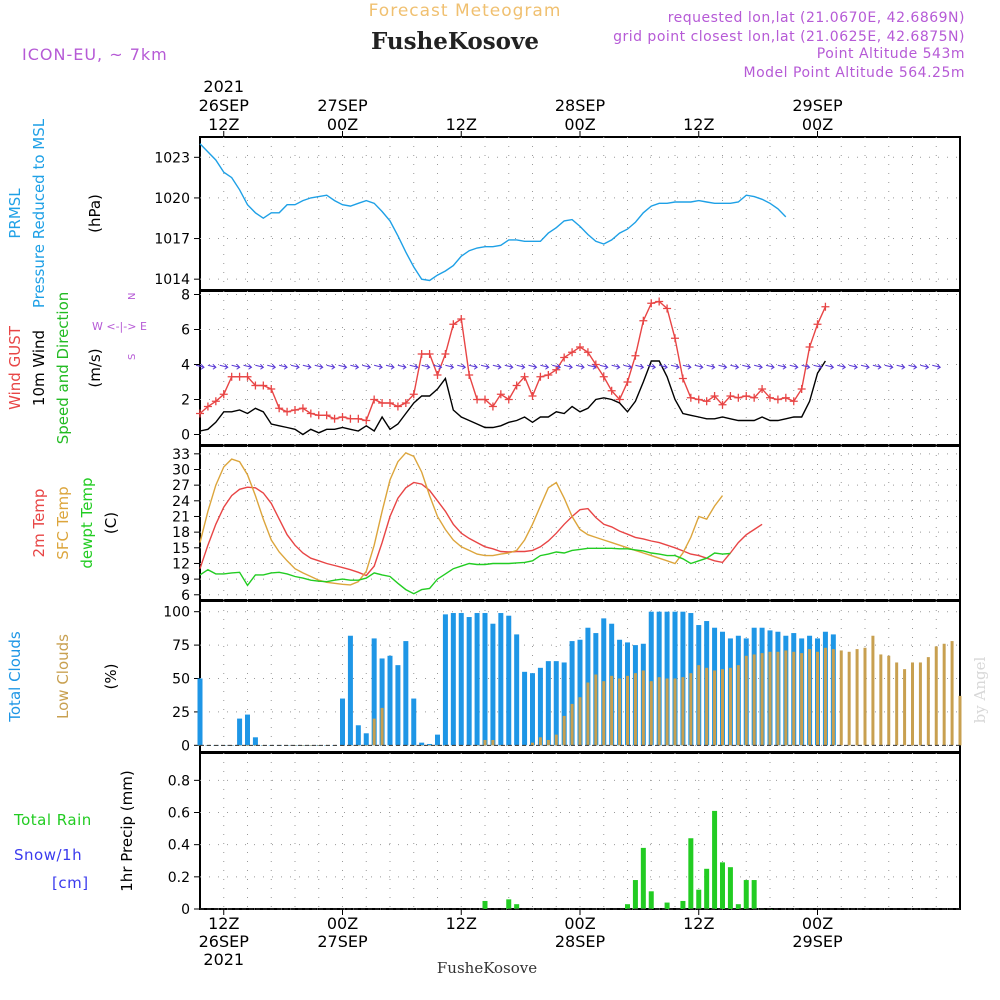 This screenshot has width=1000, height=1000. Describe the element at coordinates (179, 781) in the screenshot. I see `precip-ytick-label: 0.8` at that location.